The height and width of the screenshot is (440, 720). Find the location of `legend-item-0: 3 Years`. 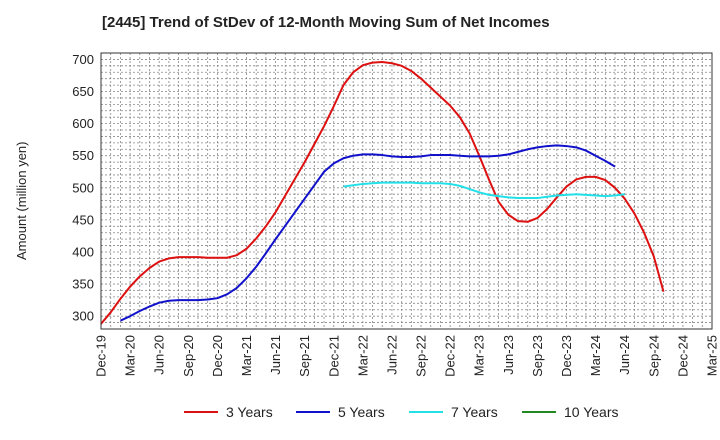

legend-item-0: 3 Years is located at coordinates (228, 412).